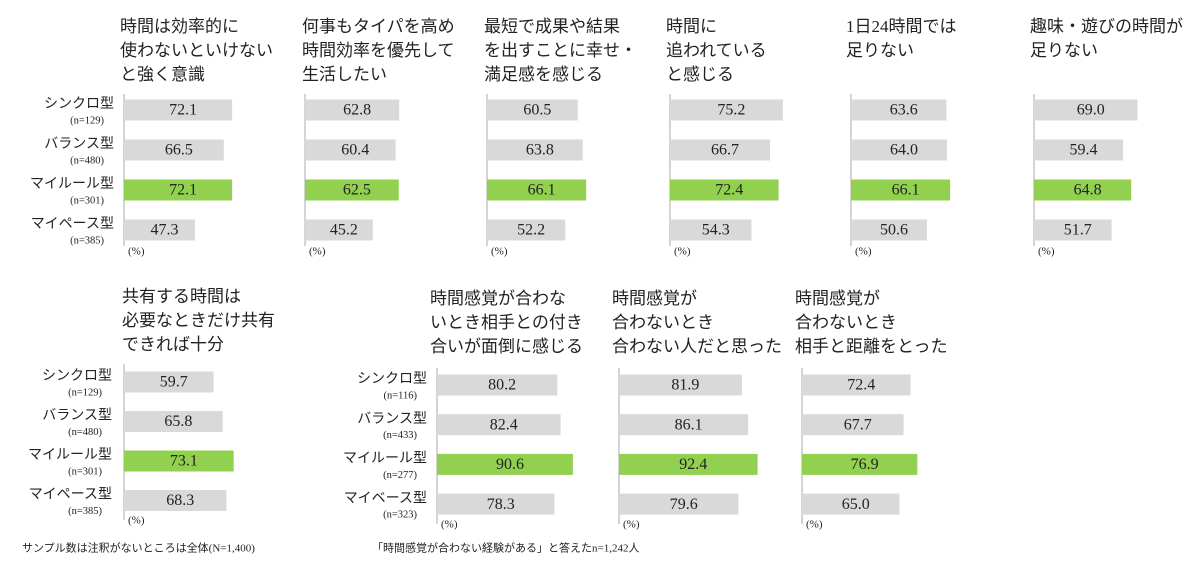 The height and width of the screenshot is (575, 1200). What do you see at coordinates (400, 435) in the screenshot?
I see `sample-size: (n=433)` at bounding box center [400, 435].